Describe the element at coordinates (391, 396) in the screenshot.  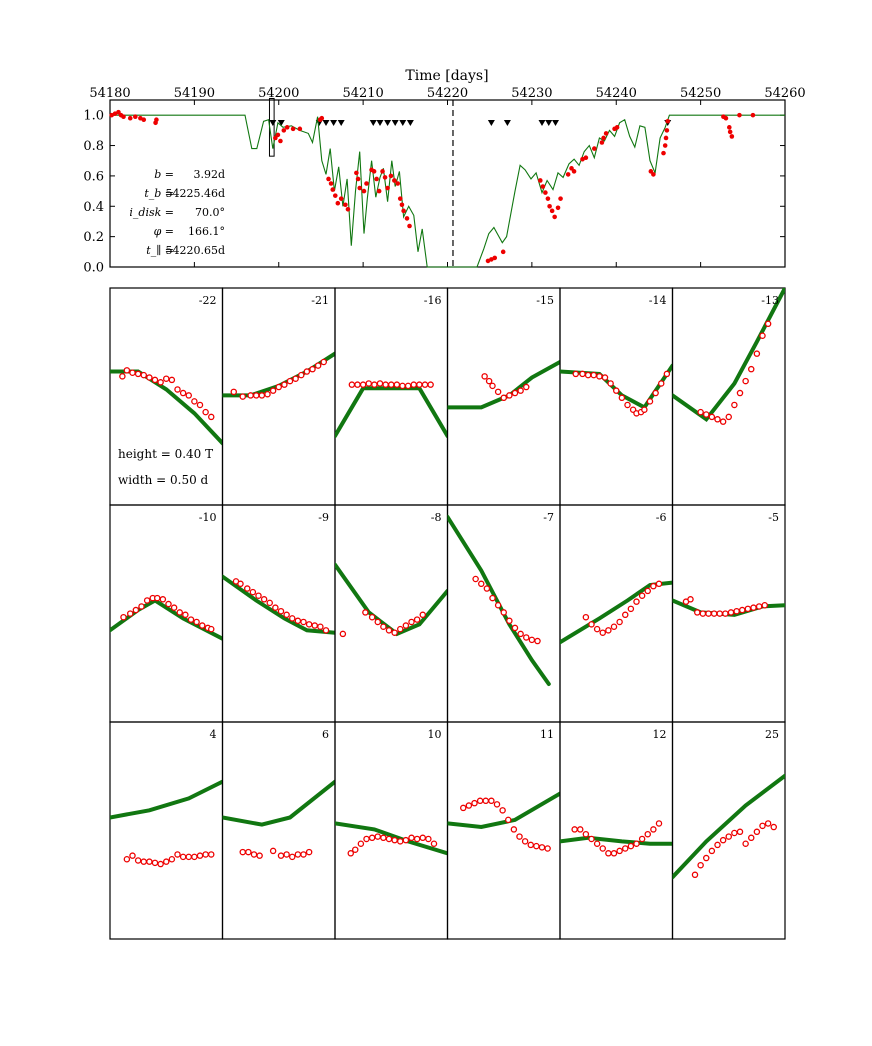
I see `zoom-panel: -16` at that location.